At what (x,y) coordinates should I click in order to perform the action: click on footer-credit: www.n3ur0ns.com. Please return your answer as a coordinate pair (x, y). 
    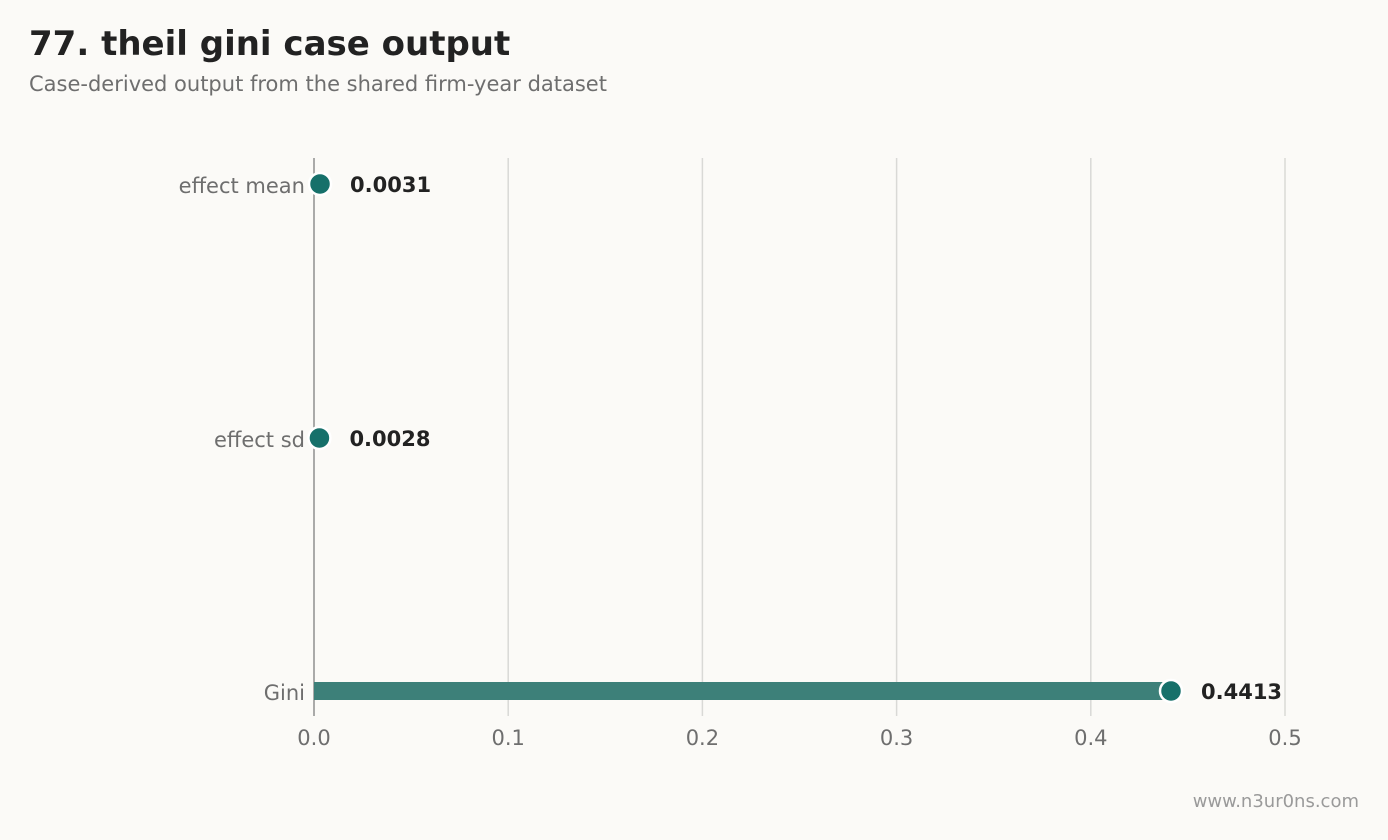
    Looking at the image, I should click on (1275, 801).